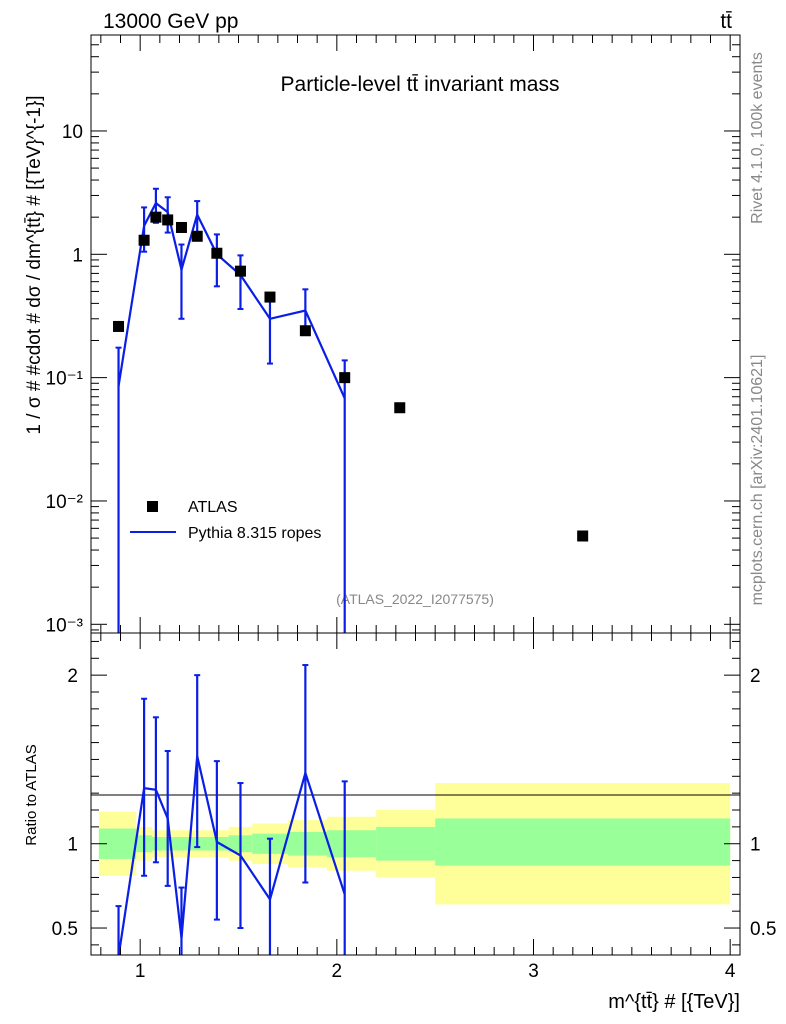  What do you see at coordinates (755, 845) in the screenshot?
I see `ratio-y-tick-label-right: 1` at bounding box center [755, 845].